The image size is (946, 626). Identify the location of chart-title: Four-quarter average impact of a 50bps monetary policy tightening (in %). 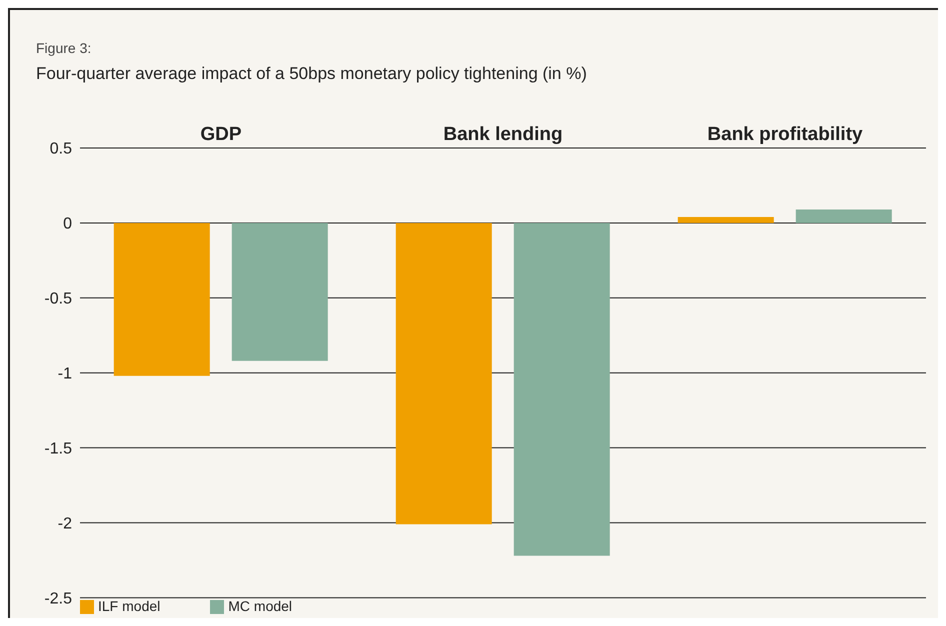
(311, 74).